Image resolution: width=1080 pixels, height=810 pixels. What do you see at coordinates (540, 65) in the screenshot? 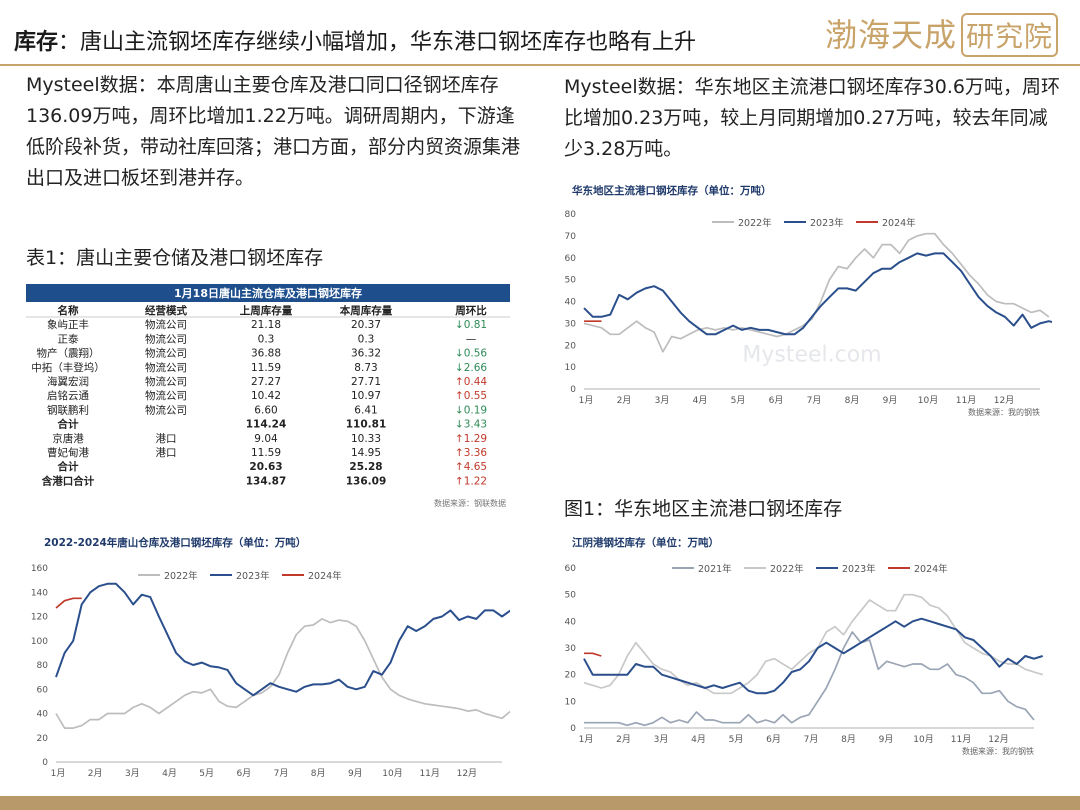
I see `header-divider` at bounding box center [540, 65].